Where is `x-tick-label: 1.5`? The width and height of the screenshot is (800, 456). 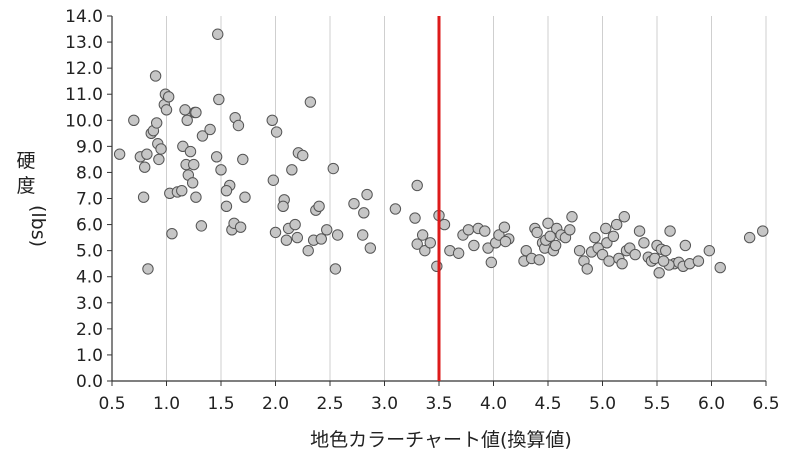
x-tick-label: 1.5 is located at coordinates (220, 404).